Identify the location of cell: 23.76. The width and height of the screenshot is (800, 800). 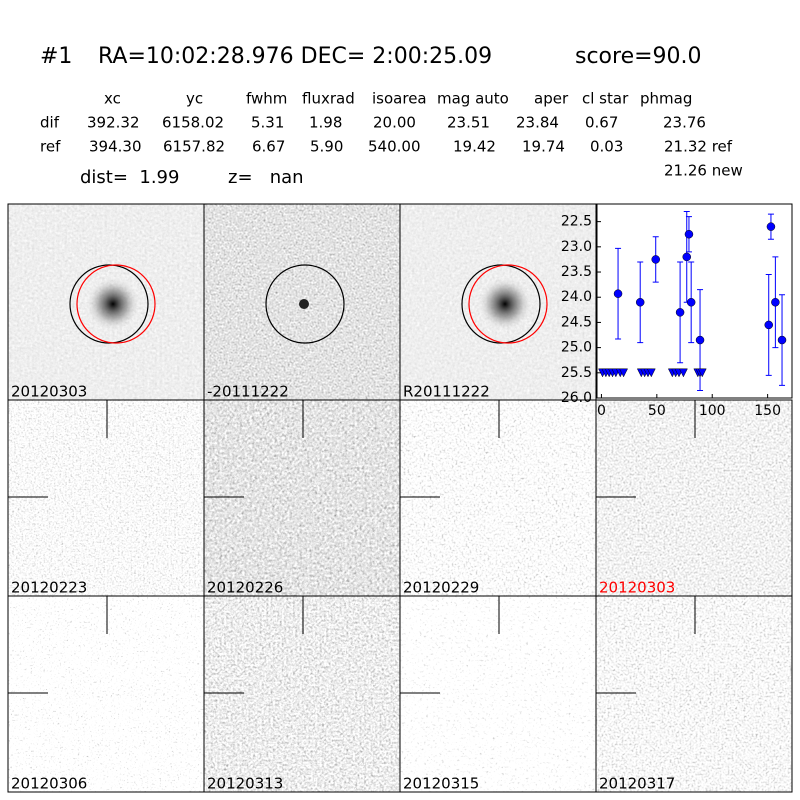
(684, 123).